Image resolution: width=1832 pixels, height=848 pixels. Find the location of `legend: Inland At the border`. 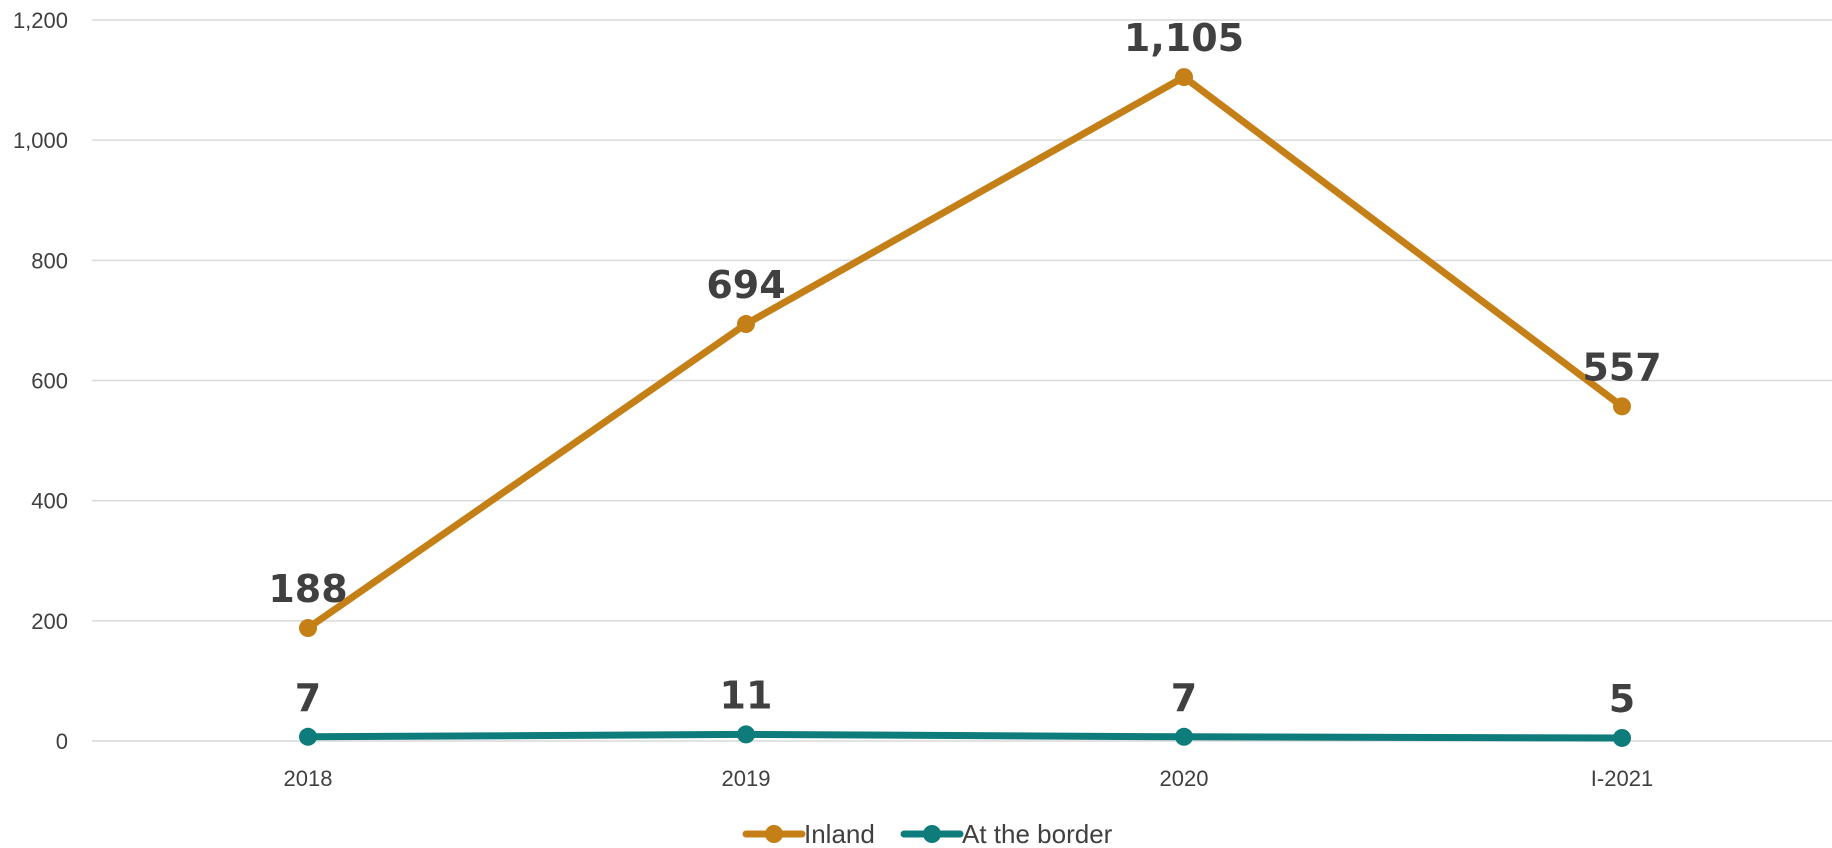

legend: Inland At the border is located at coordinates (929, 833).